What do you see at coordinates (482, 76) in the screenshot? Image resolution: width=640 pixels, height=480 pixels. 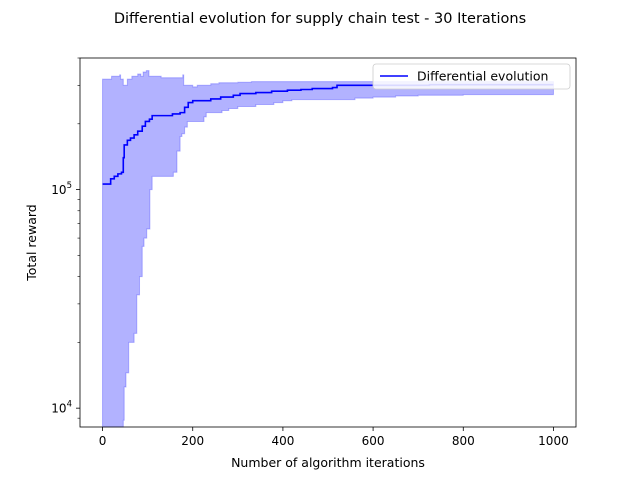 I see `legend-entry-label: Differential evolution` at bounding box center [482, 76].